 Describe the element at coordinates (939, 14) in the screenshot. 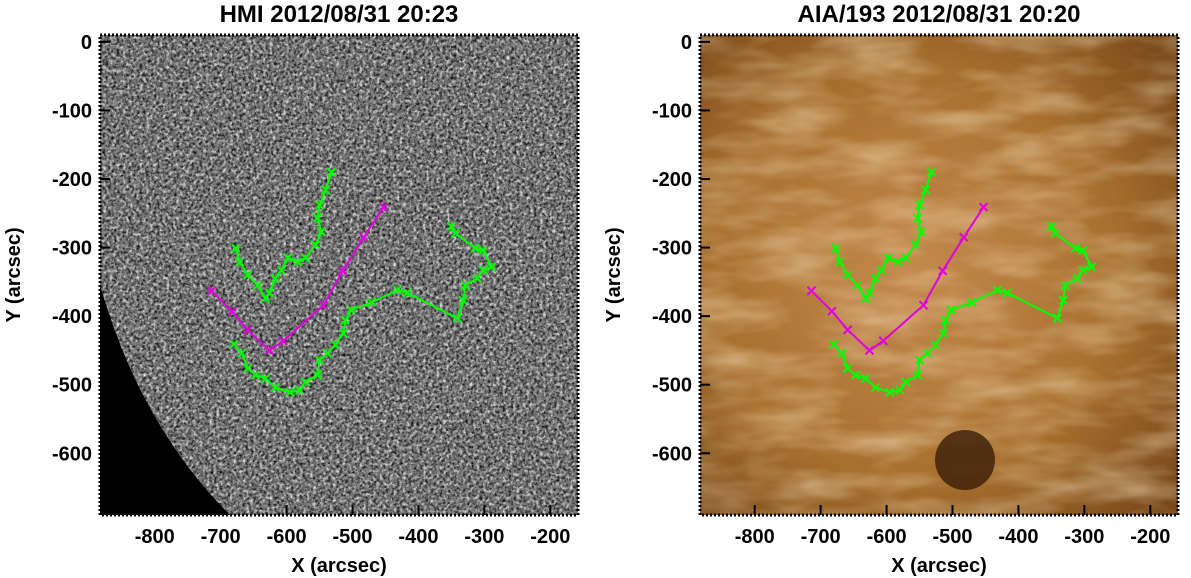

I see `chart-title: AIA/193 2012/08/31 20:20` at that location.